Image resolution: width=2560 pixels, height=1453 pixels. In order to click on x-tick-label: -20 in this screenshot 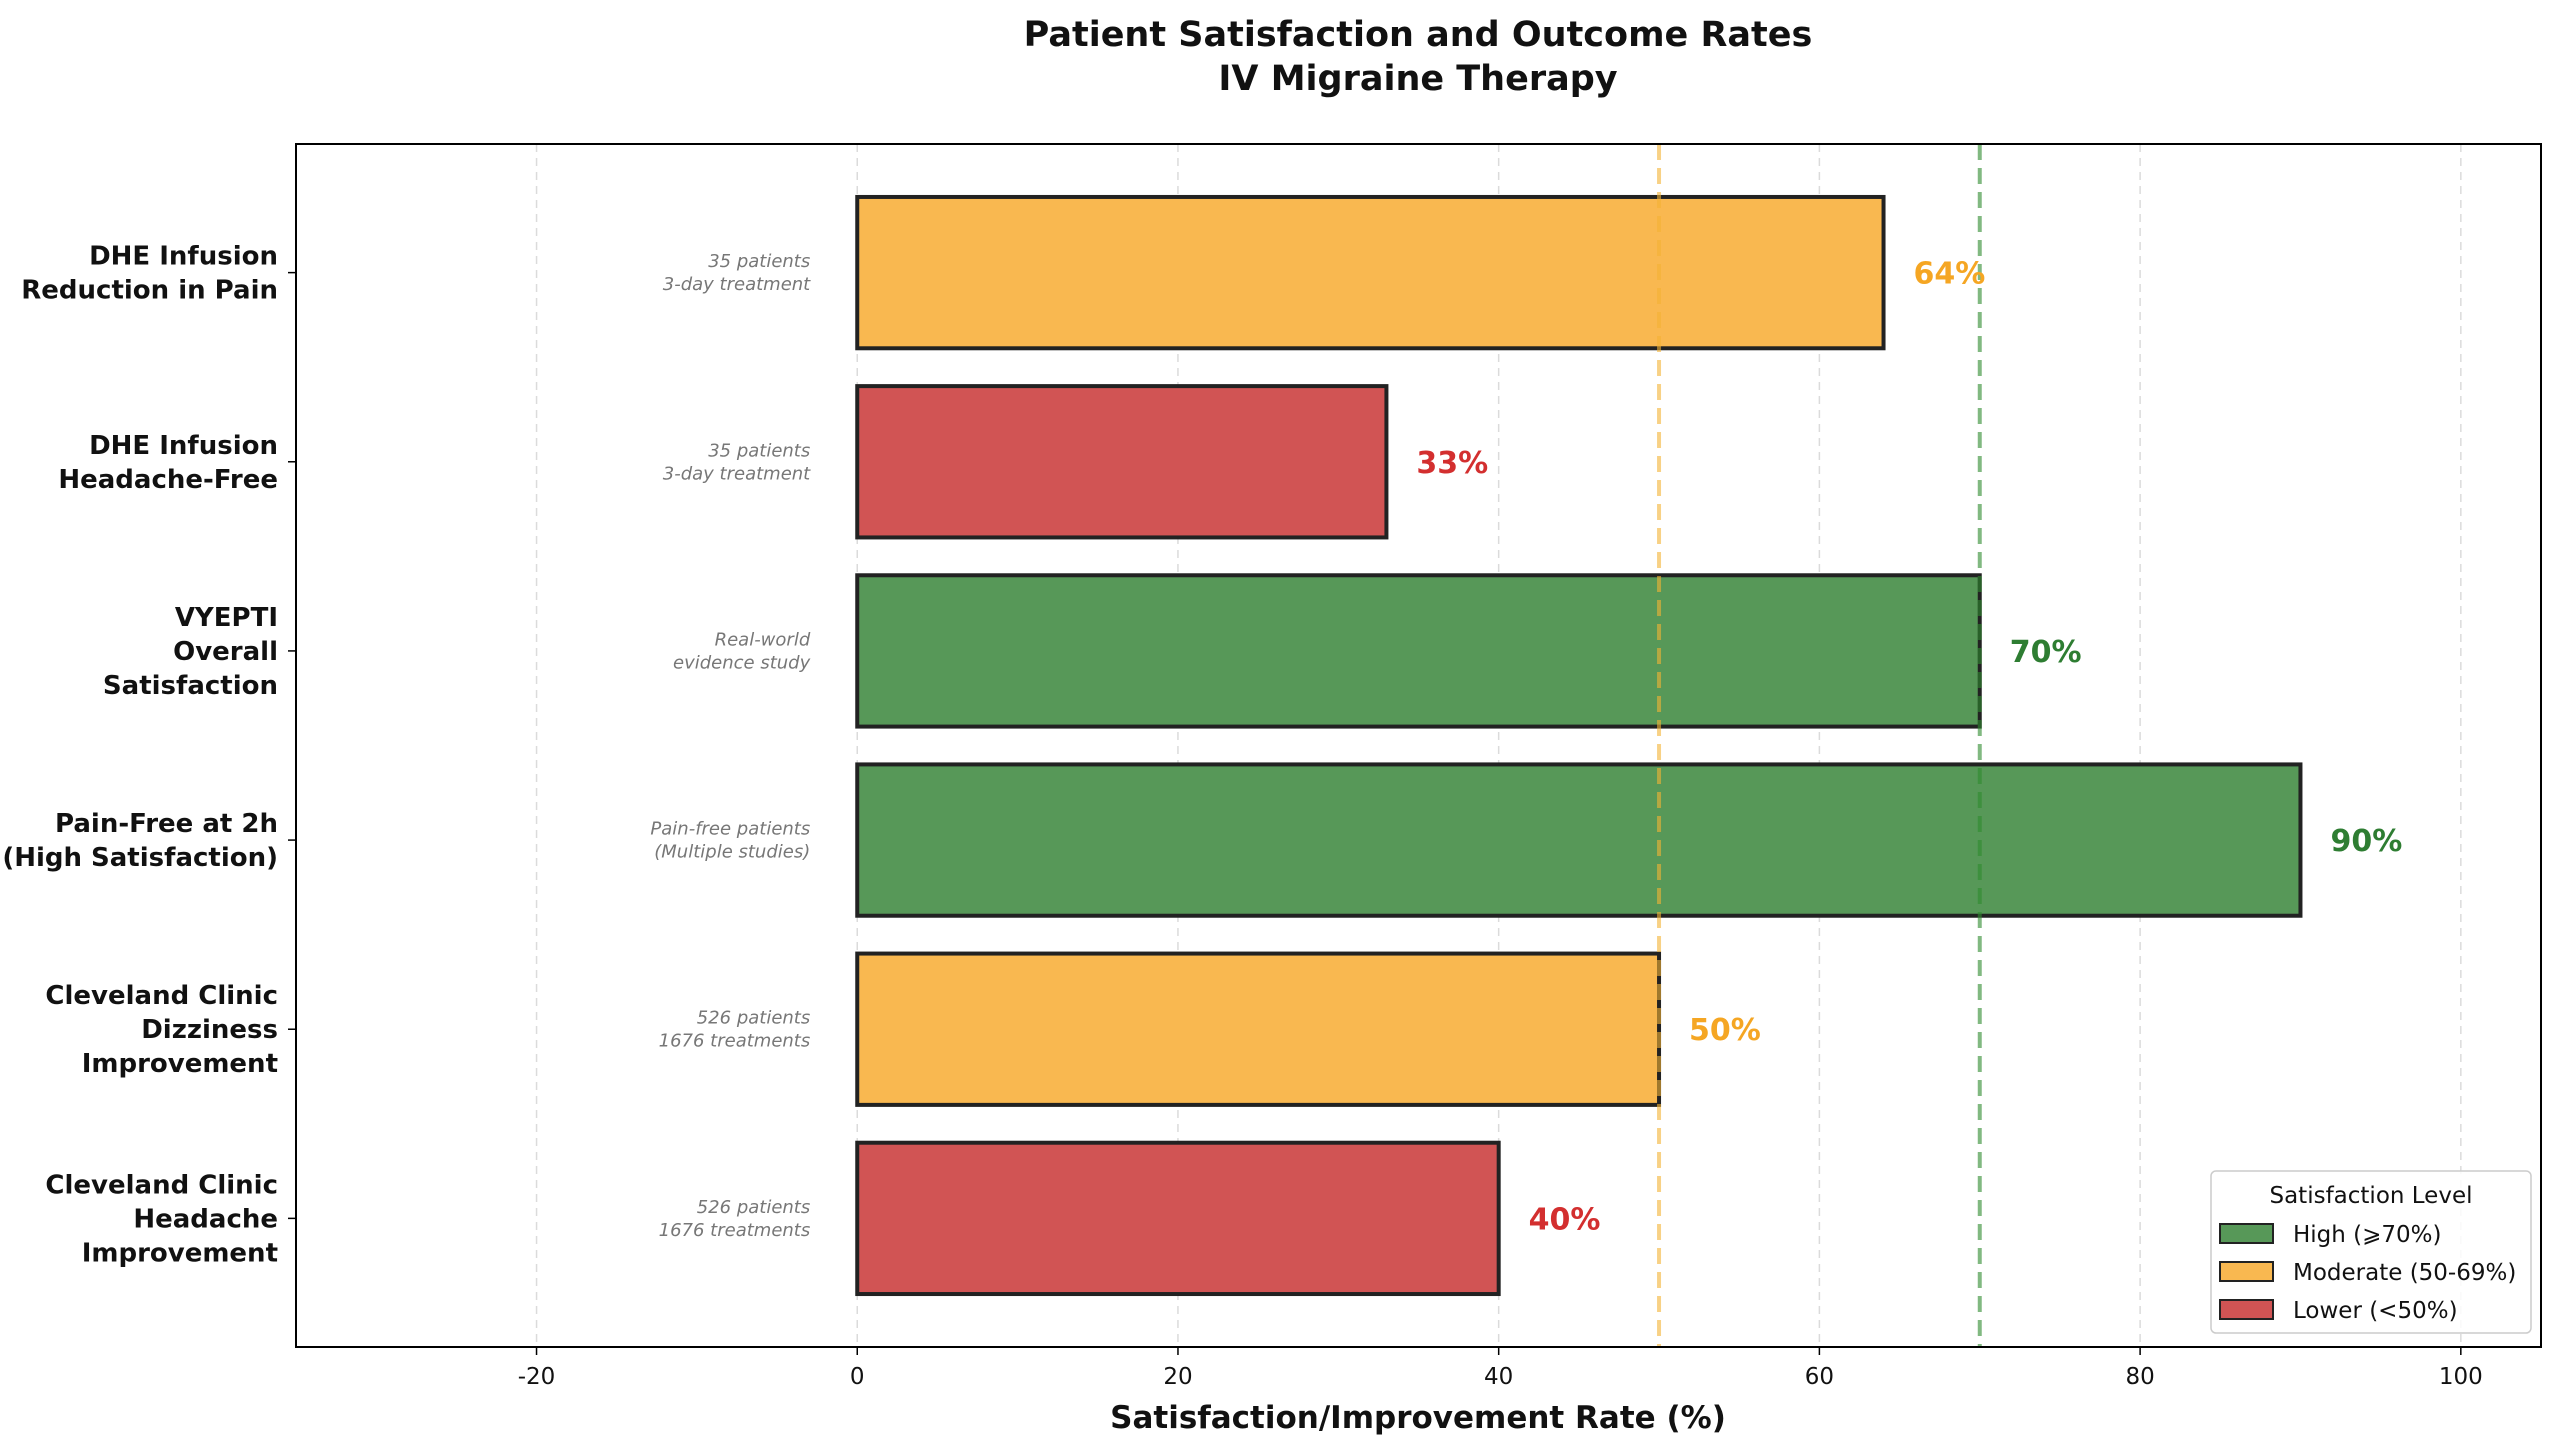, I will do `click(537, 1377)`.